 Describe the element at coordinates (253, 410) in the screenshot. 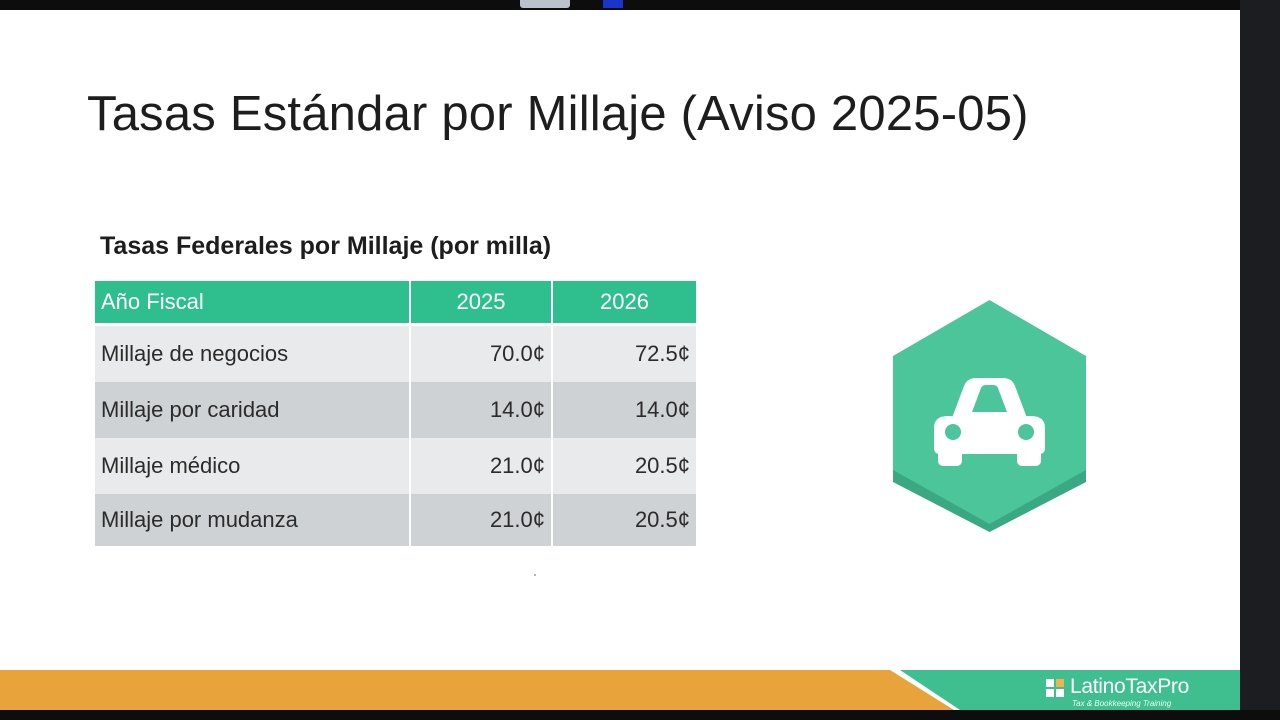

I see `row-label: Millaje por caridad` at that location.